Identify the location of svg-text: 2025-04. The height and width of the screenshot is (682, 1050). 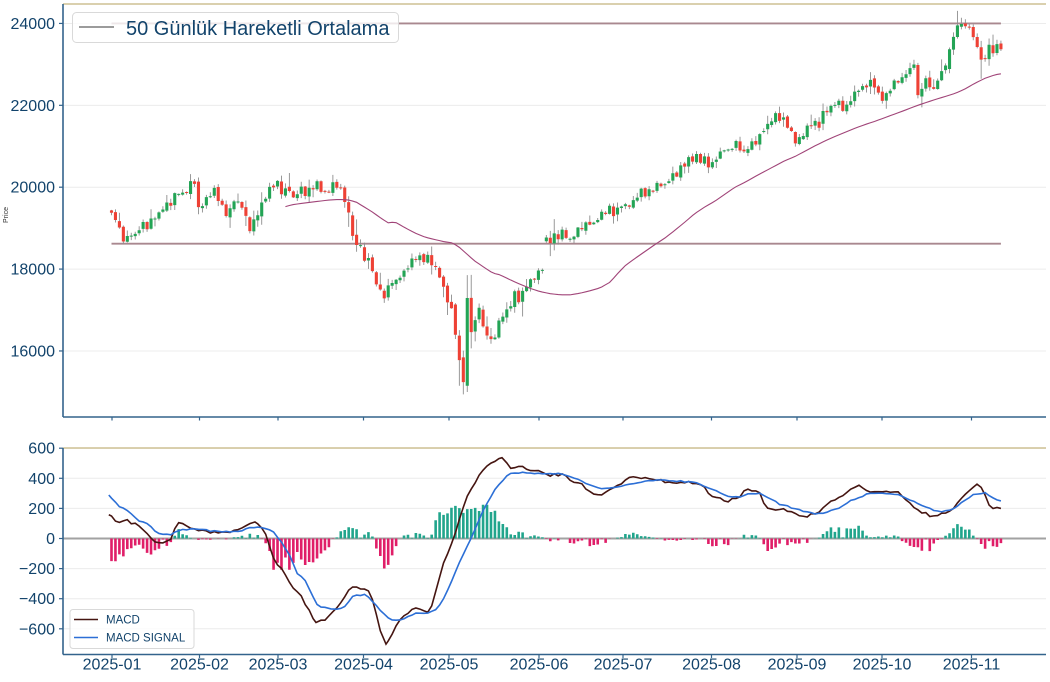
(363, 665).